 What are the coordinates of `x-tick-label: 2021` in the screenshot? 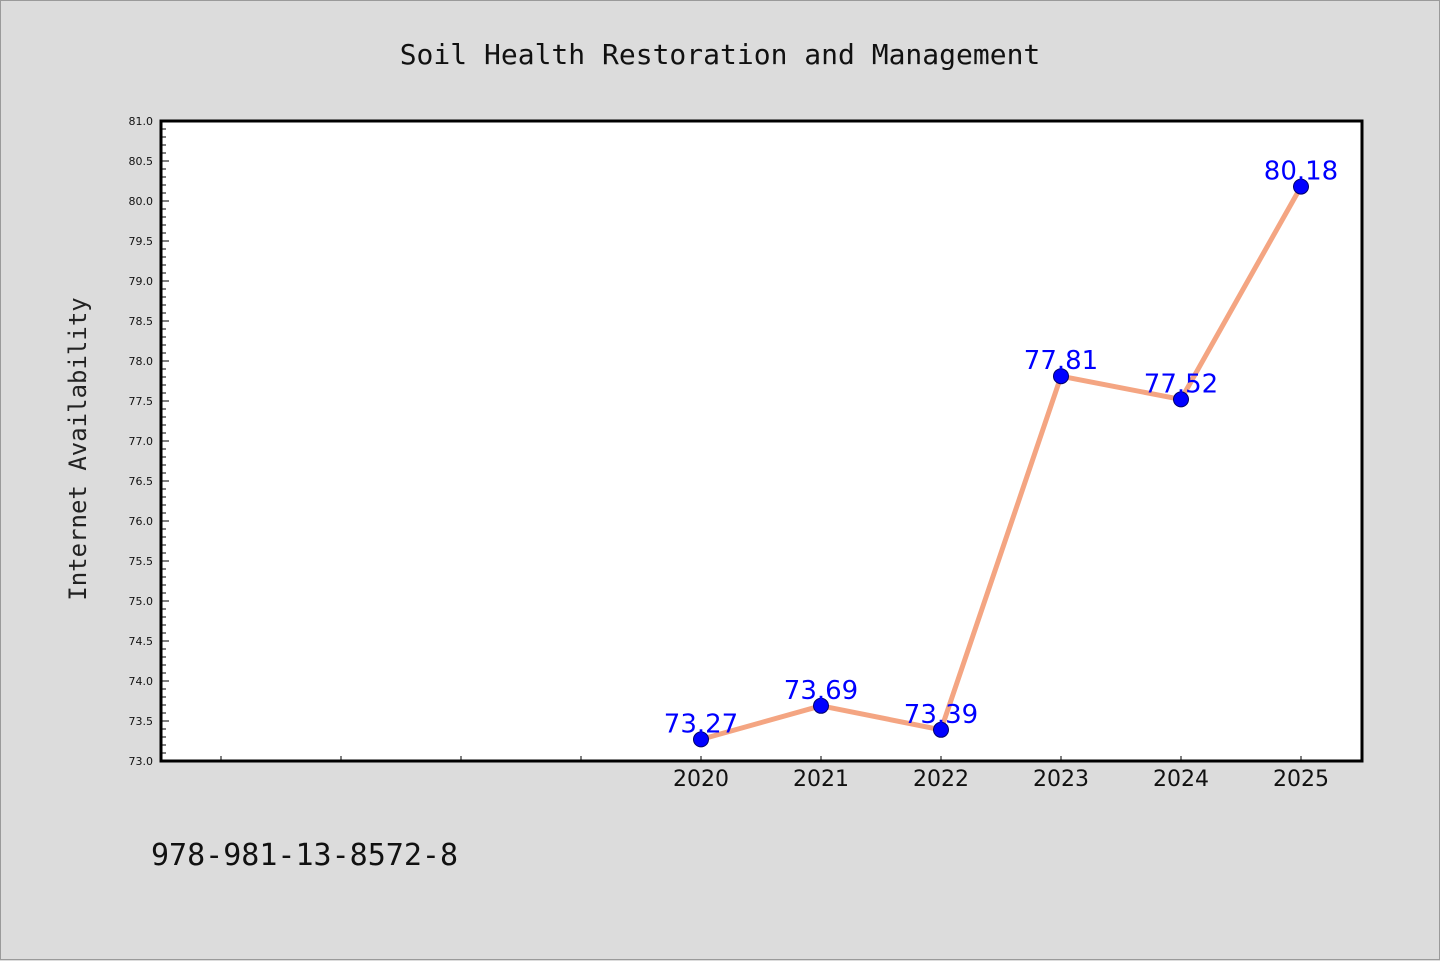 It's located at (821, 779).